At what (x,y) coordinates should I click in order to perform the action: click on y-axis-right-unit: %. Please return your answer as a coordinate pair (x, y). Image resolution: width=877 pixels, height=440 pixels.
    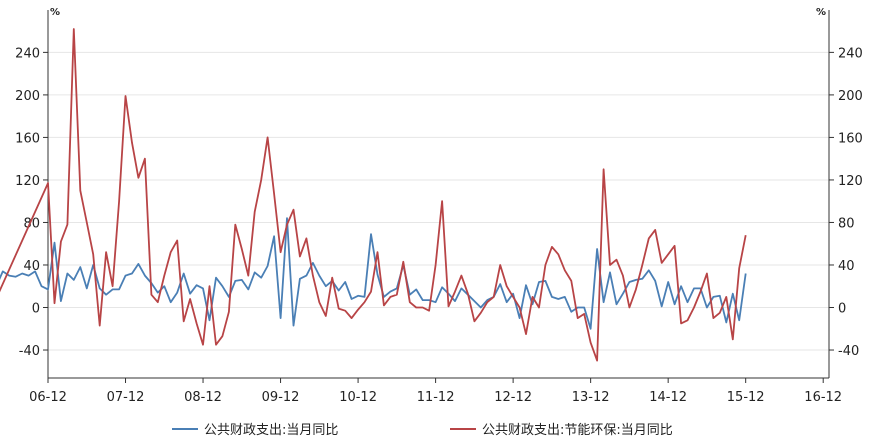
    Looking at the image, I should click on (821, 12).